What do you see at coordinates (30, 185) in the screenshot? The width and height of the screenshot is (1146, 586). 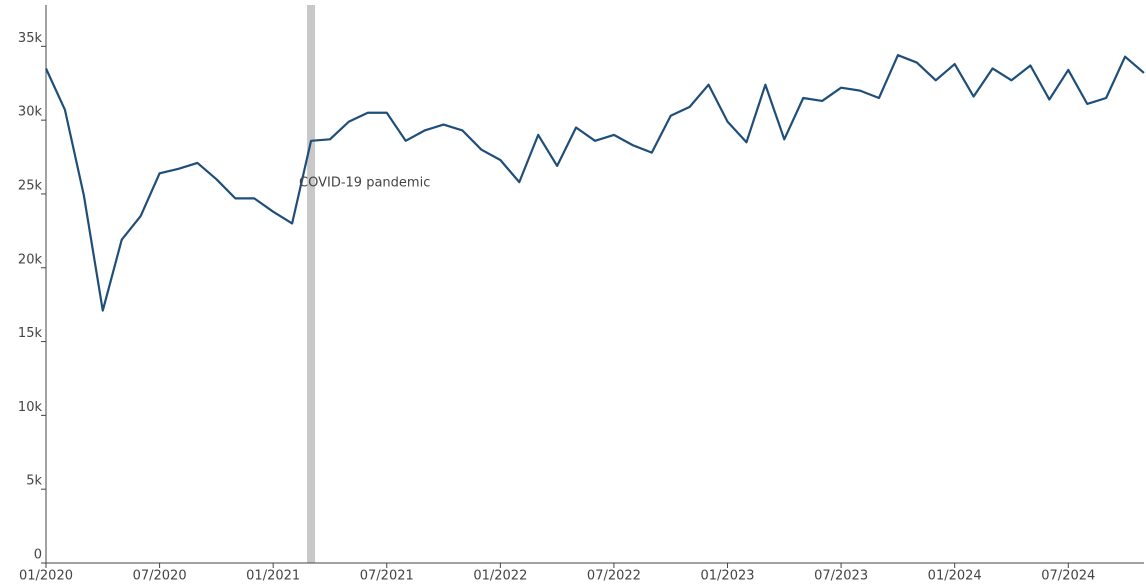 I see `y-tick-label: 25k` at bounding box center [30, 185].